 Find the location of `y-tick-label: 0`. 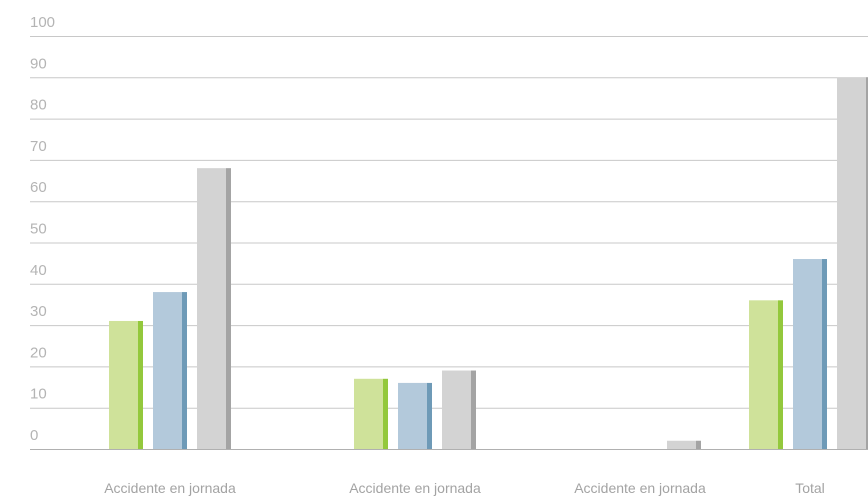

y-tick-label: 0 is located at coordinates (34, 435).